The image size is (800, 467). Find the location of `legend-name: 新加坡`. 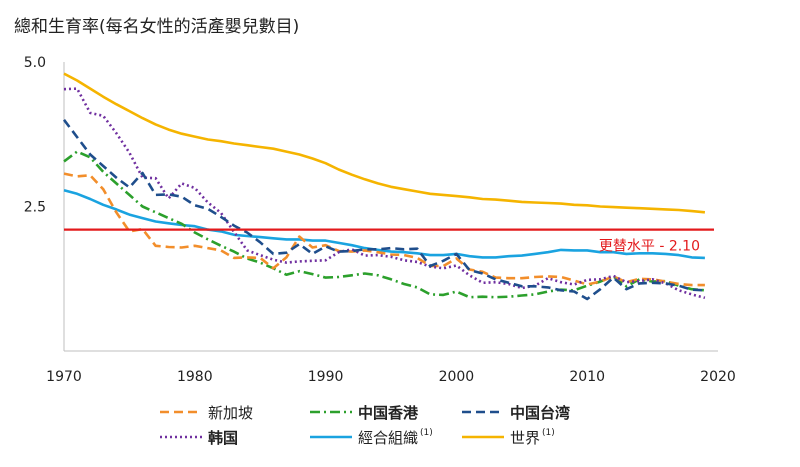

legend-name: 新加坡 is located at coordinates (230, 413).